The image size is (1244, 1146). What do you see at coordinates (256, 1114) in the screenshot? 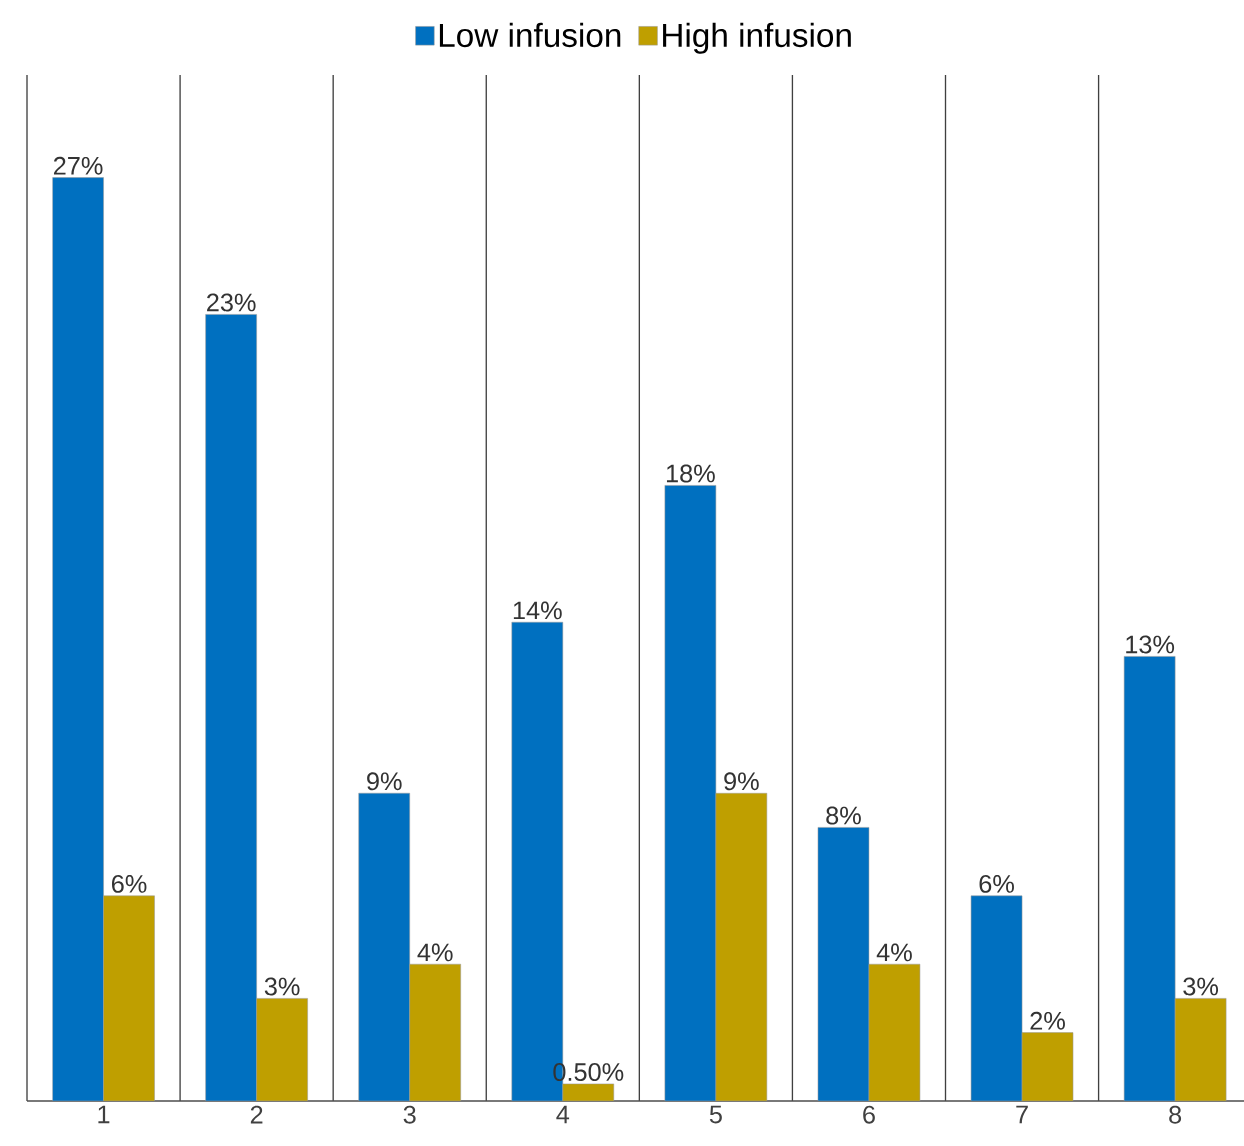
I see `x-tick-label: 2` at bounding box center [256, 1114].